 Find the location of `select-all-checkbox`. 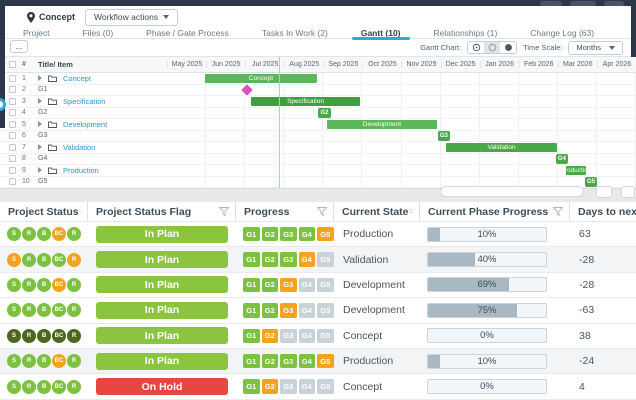

select-all-checkbox is located at coordinates (12, 64).